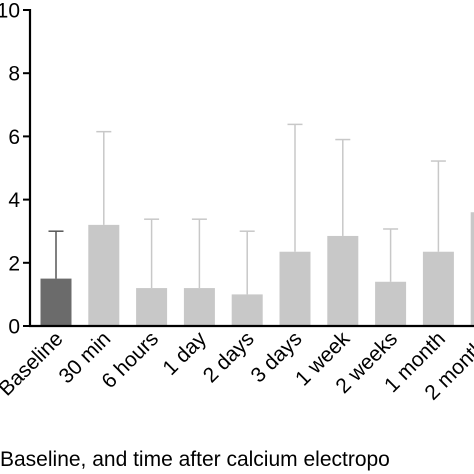 Image resolution: width=474 pixels, height=474 pixels. What do you see at coordinates (229, 357) in the screenshot?
I see `x-tick-label-4: 2 days` at bounding box center [229, 357].